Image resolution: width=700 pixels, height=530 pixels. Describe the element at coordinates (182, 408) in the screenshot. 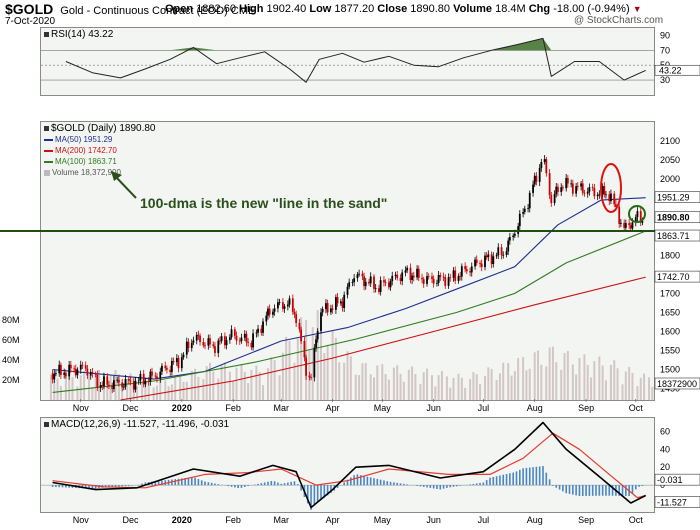

I see `x-tick-label: 2020` at that location.